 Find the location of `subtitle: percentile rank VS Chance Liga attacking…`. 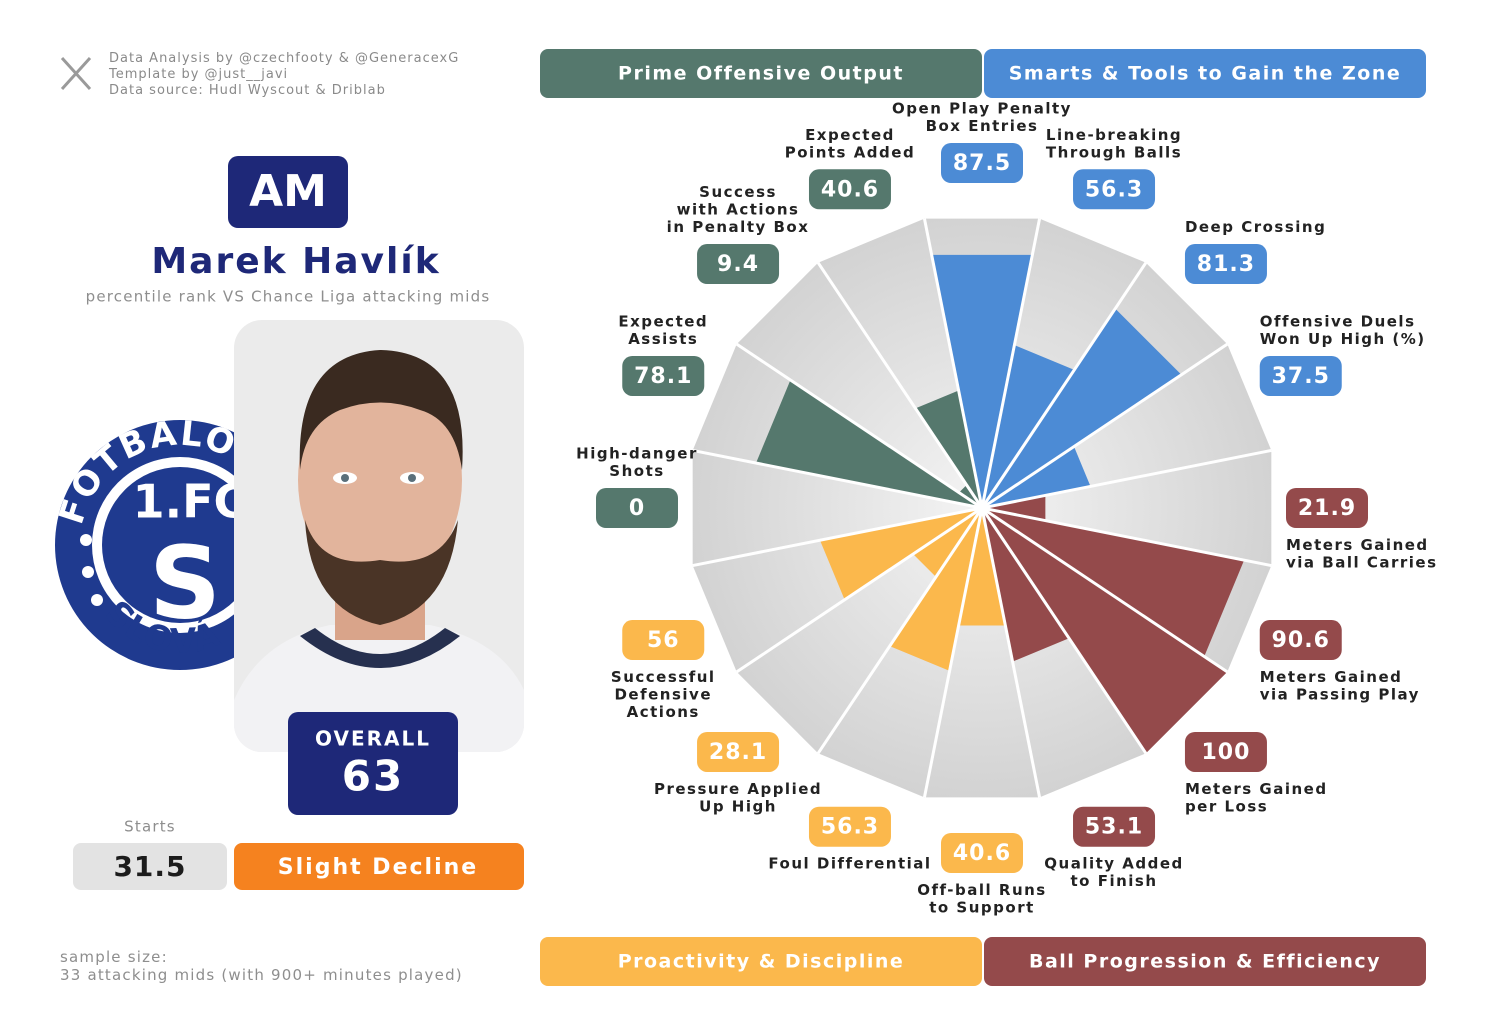

subtitle: percentile rank VS Chance Liga attacking… is located at coordinates (288, 297).